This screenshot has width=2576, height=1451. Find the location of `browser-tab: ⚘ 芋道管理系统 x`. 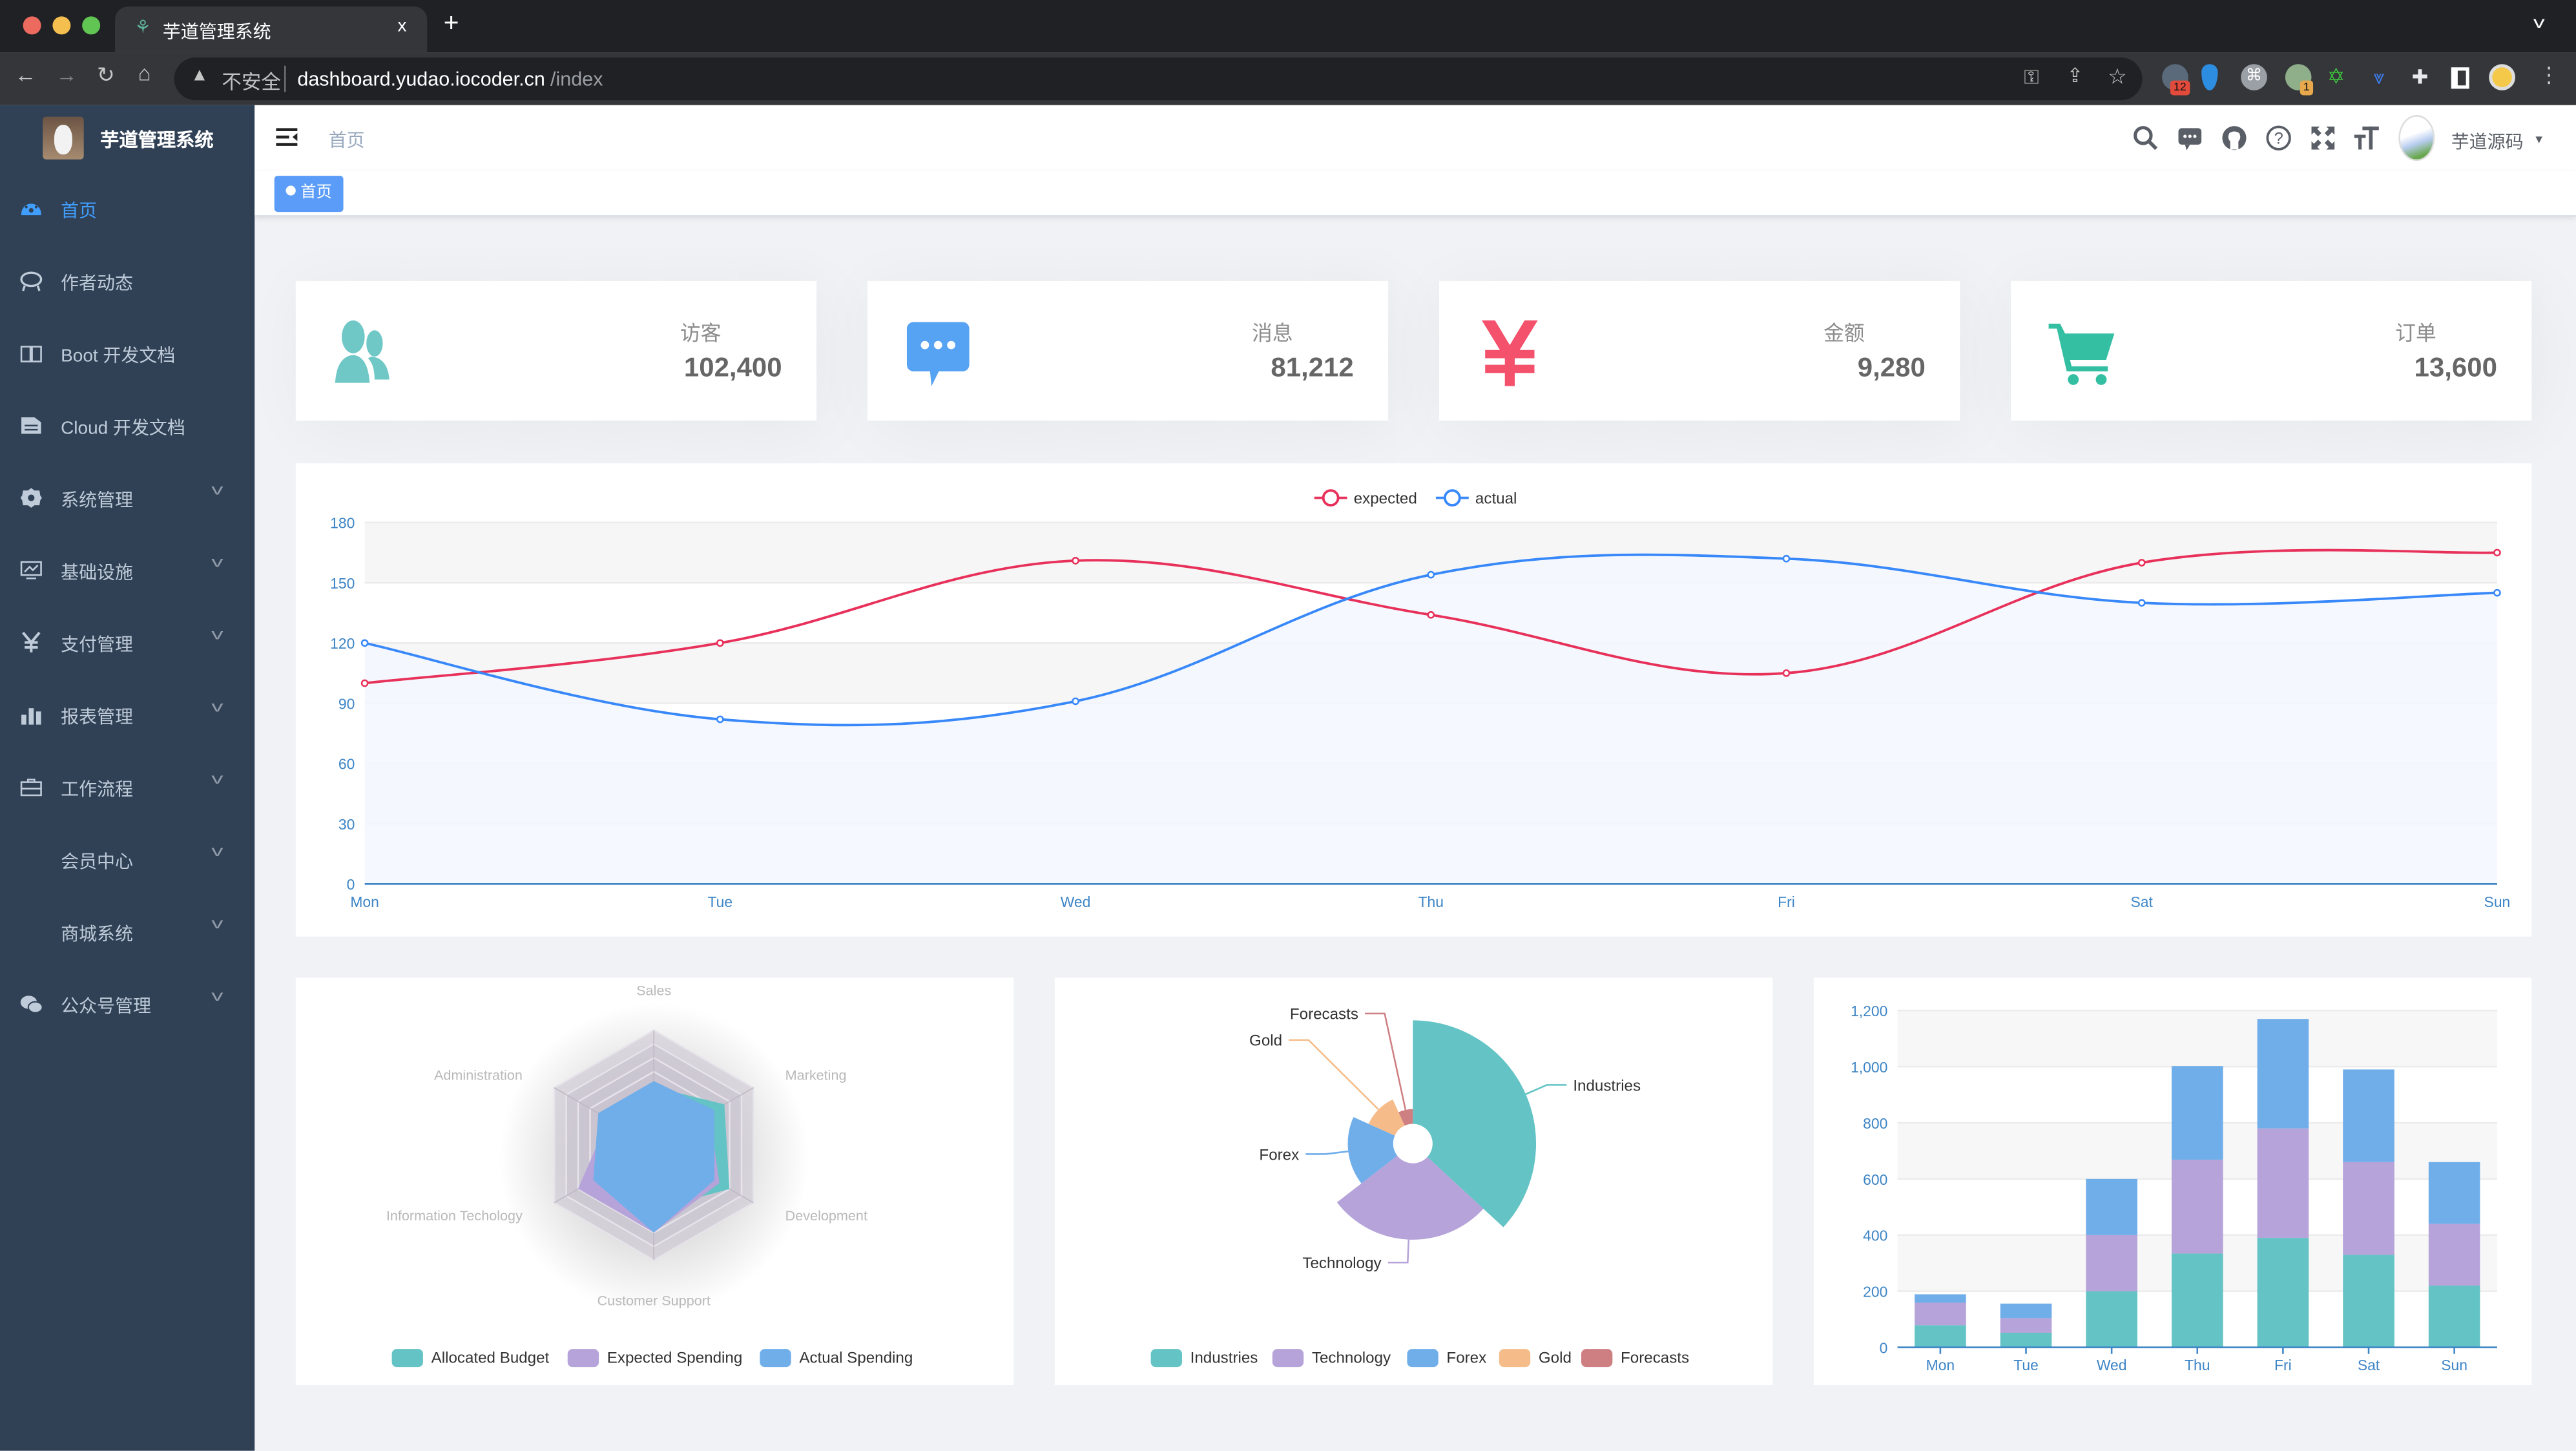

browser-tab: ⚘ 芋道管理系统 x is located at coordinates (271, 29).